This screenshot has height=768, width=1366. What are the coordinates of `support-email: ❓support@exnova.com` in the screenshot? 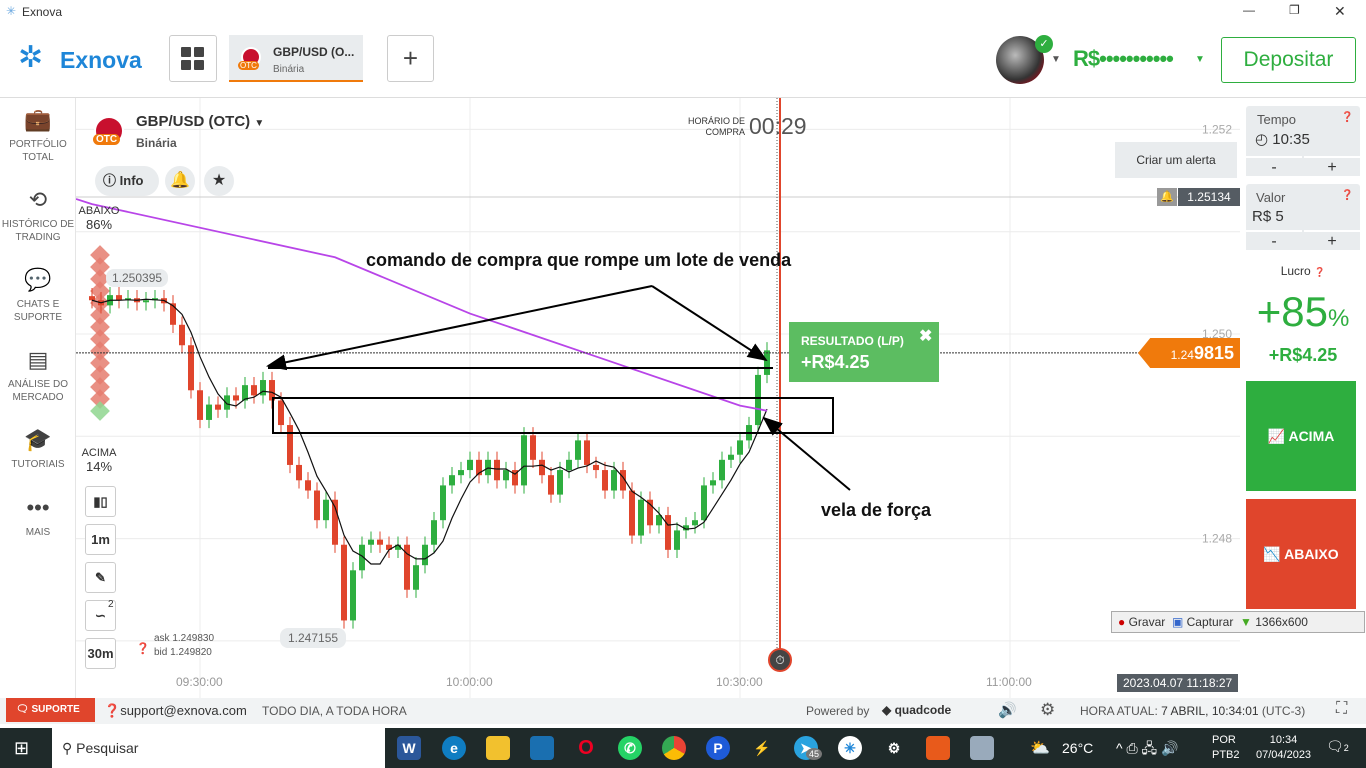 It's located at (175, 710).